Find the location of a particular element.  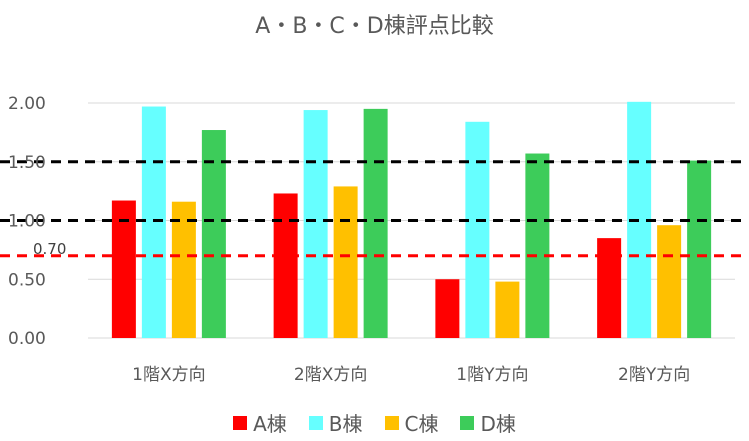

y-tick-label: 0.50 is located at coordinates (27, 280).